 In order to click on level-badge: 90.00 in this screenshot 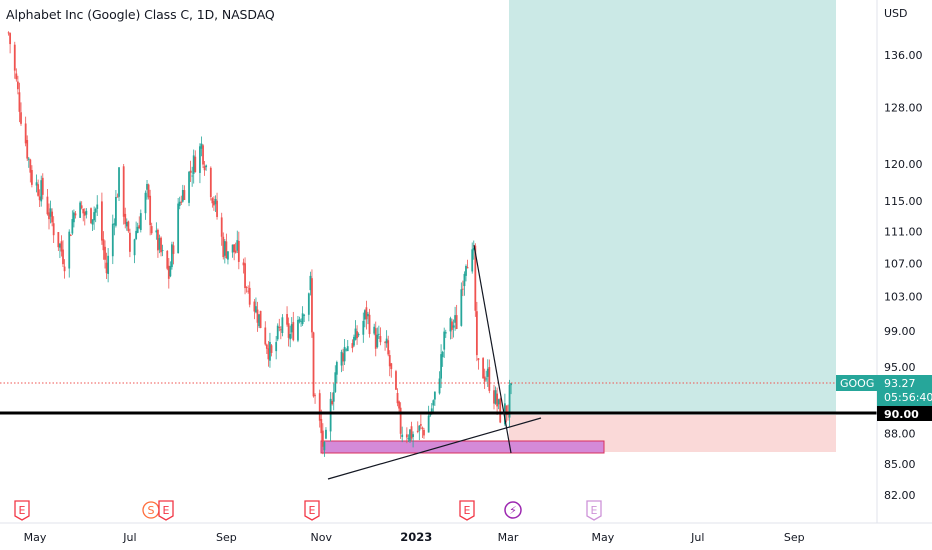, I will do `click(904, 413)`.